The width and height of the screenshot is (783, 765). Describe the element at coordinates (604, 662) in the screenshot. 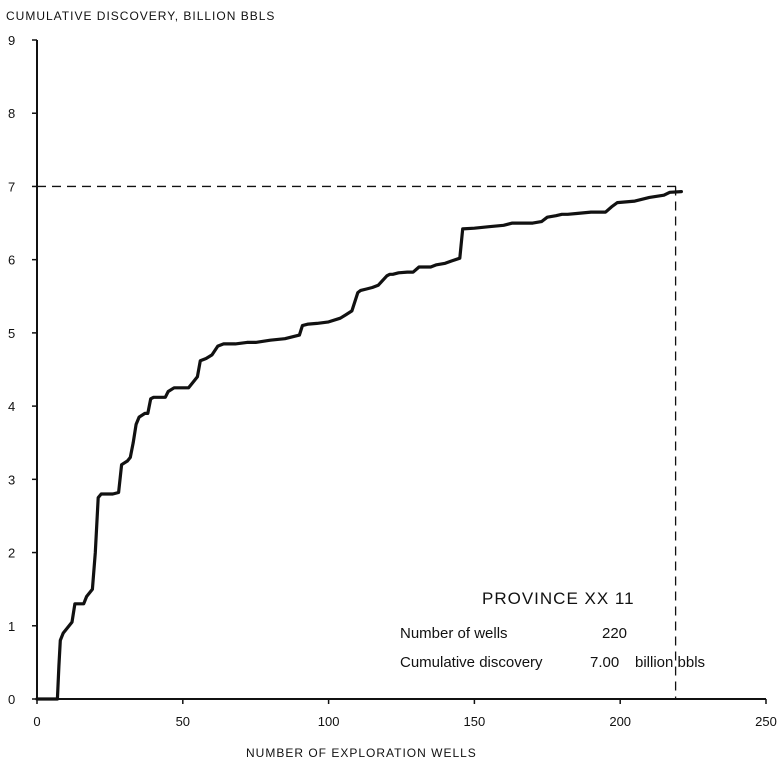

I see `annotation-discovery-value: 7.00` at that location.